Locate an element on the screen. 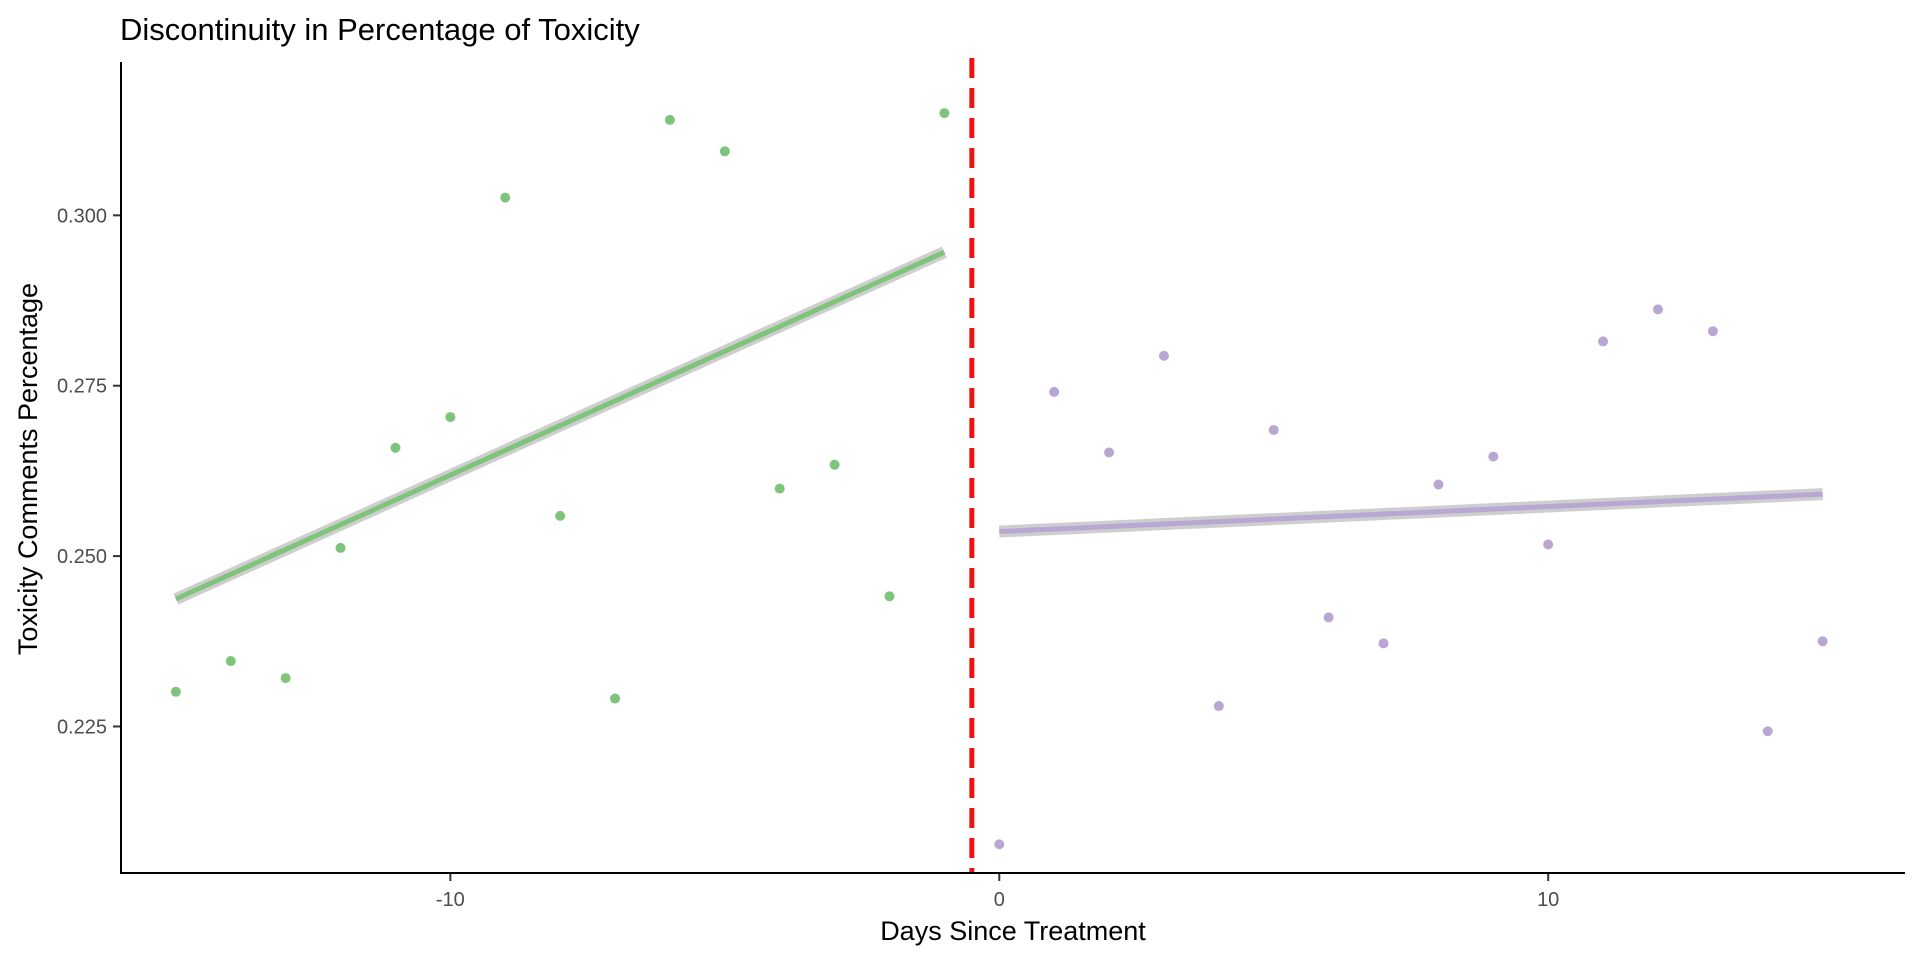  y-tick-label: 0.250 is located at coordinates (82, 557).